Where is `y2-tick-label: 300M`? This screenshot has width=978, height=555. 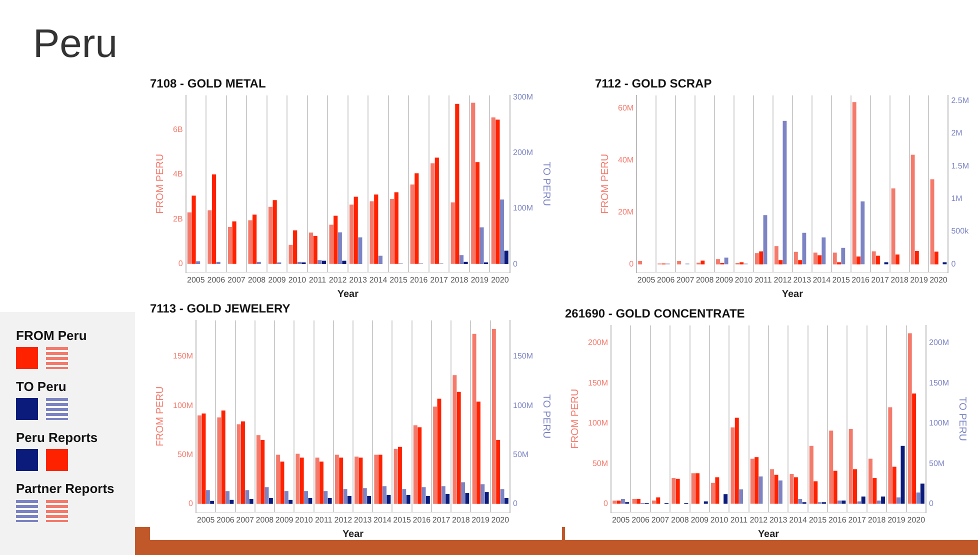 y2-tick-label: 300M is located at coordinates (523, 97).